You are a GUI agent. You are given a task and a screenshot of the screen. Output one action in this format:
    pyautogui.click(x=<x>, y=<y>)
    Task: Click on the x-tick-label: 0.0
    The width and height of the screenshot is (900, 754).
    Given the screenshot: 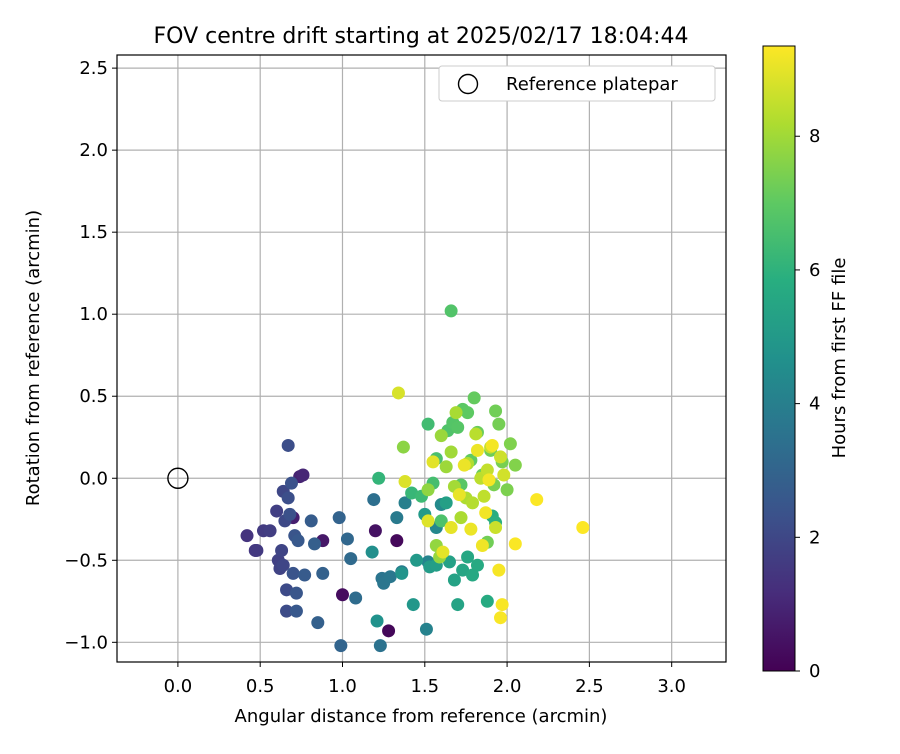 What is the action you would take?
    pyautogui.click(x=178, y=686)
    